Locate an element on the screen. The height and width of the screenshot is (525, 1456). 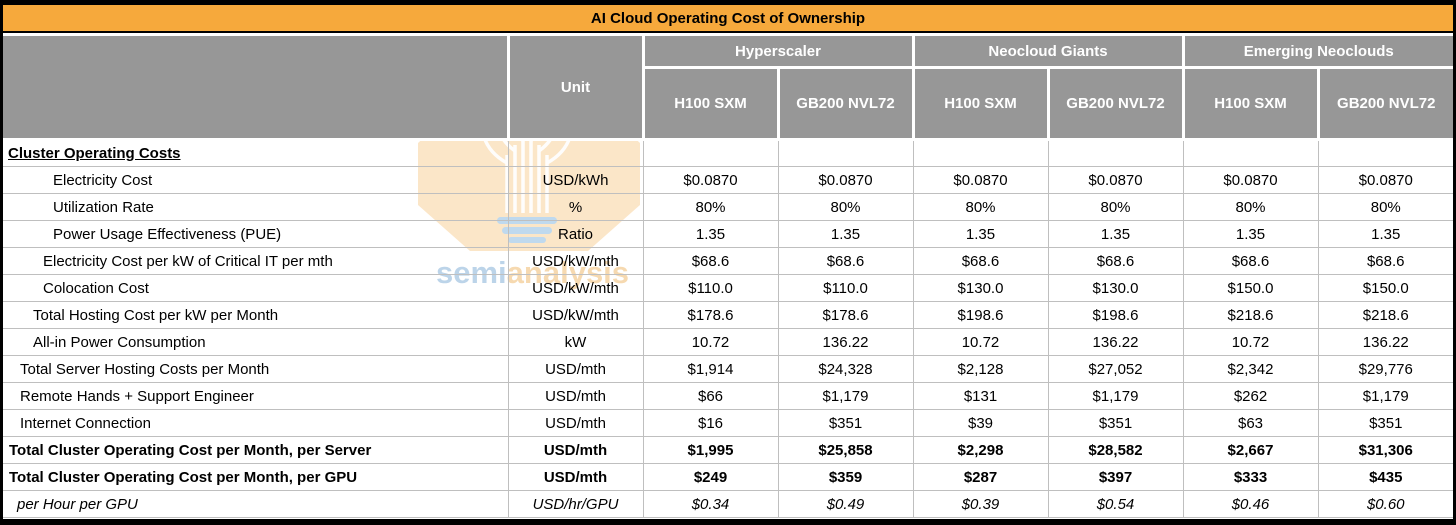
row-value: $435 is located at coordinates (1385, 477).